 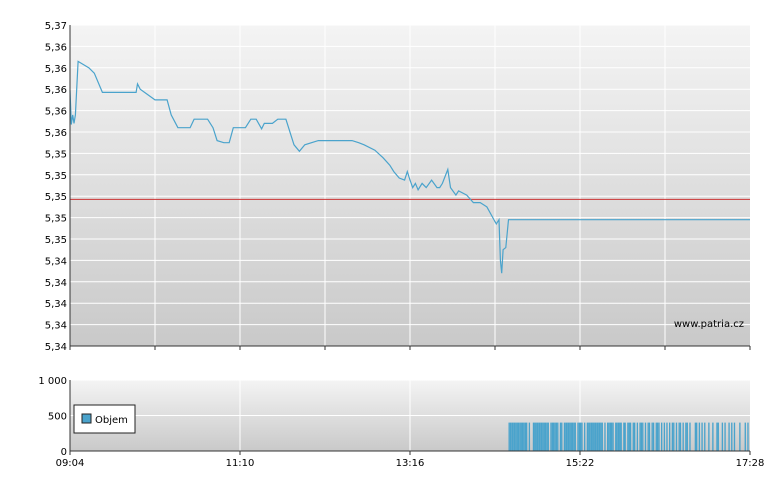 I want to click on legend-label: Objem, so click(x=111, y=420).